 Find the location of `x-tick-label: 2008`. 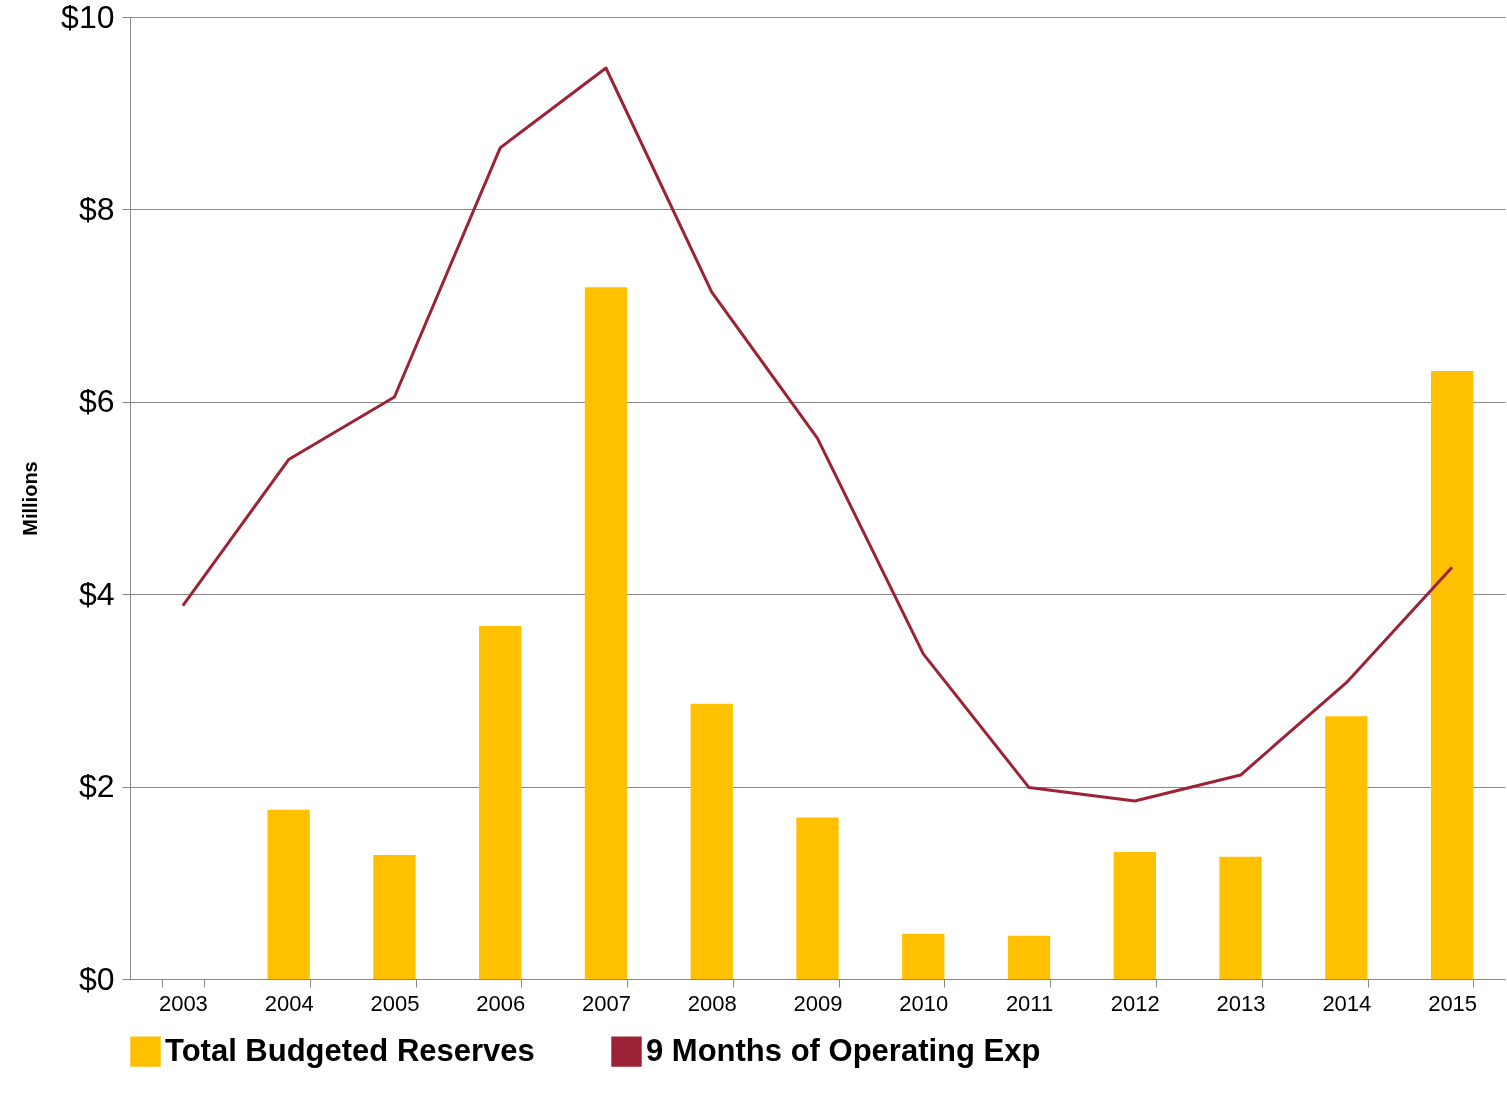

x-tick-label: 2008 is located at coordinates (712, 1003).